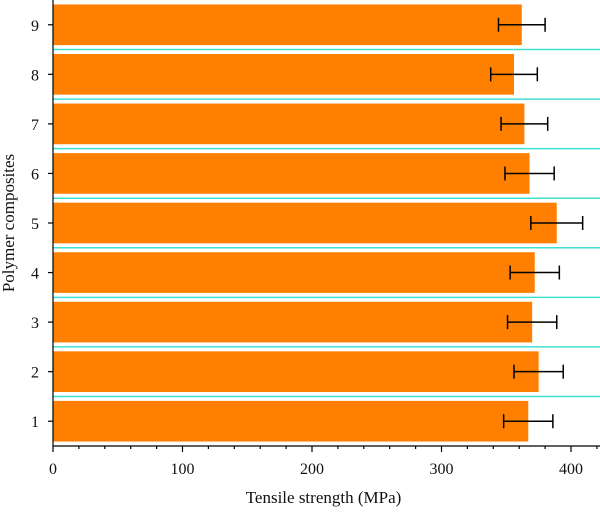  I want to click on y-axis-label: Polymer composites, so click(9, 223).